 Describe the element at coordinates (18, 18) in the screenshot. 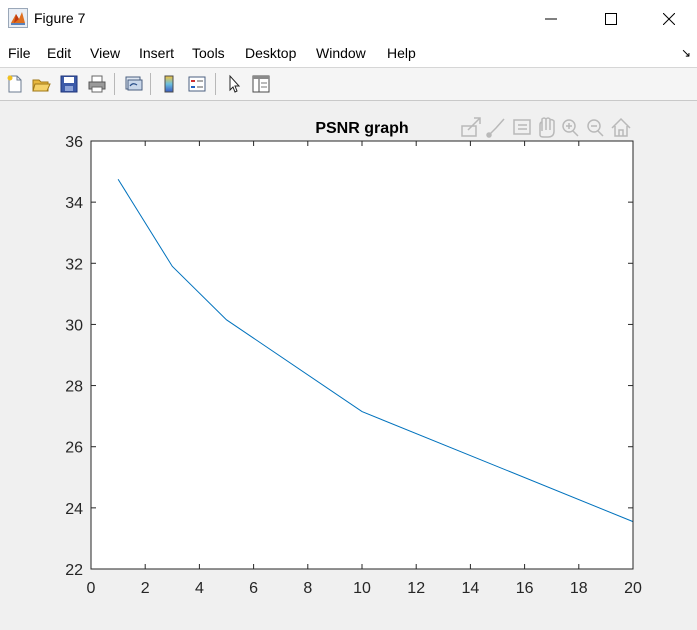

I see `matlab-figure-icon` at that location.